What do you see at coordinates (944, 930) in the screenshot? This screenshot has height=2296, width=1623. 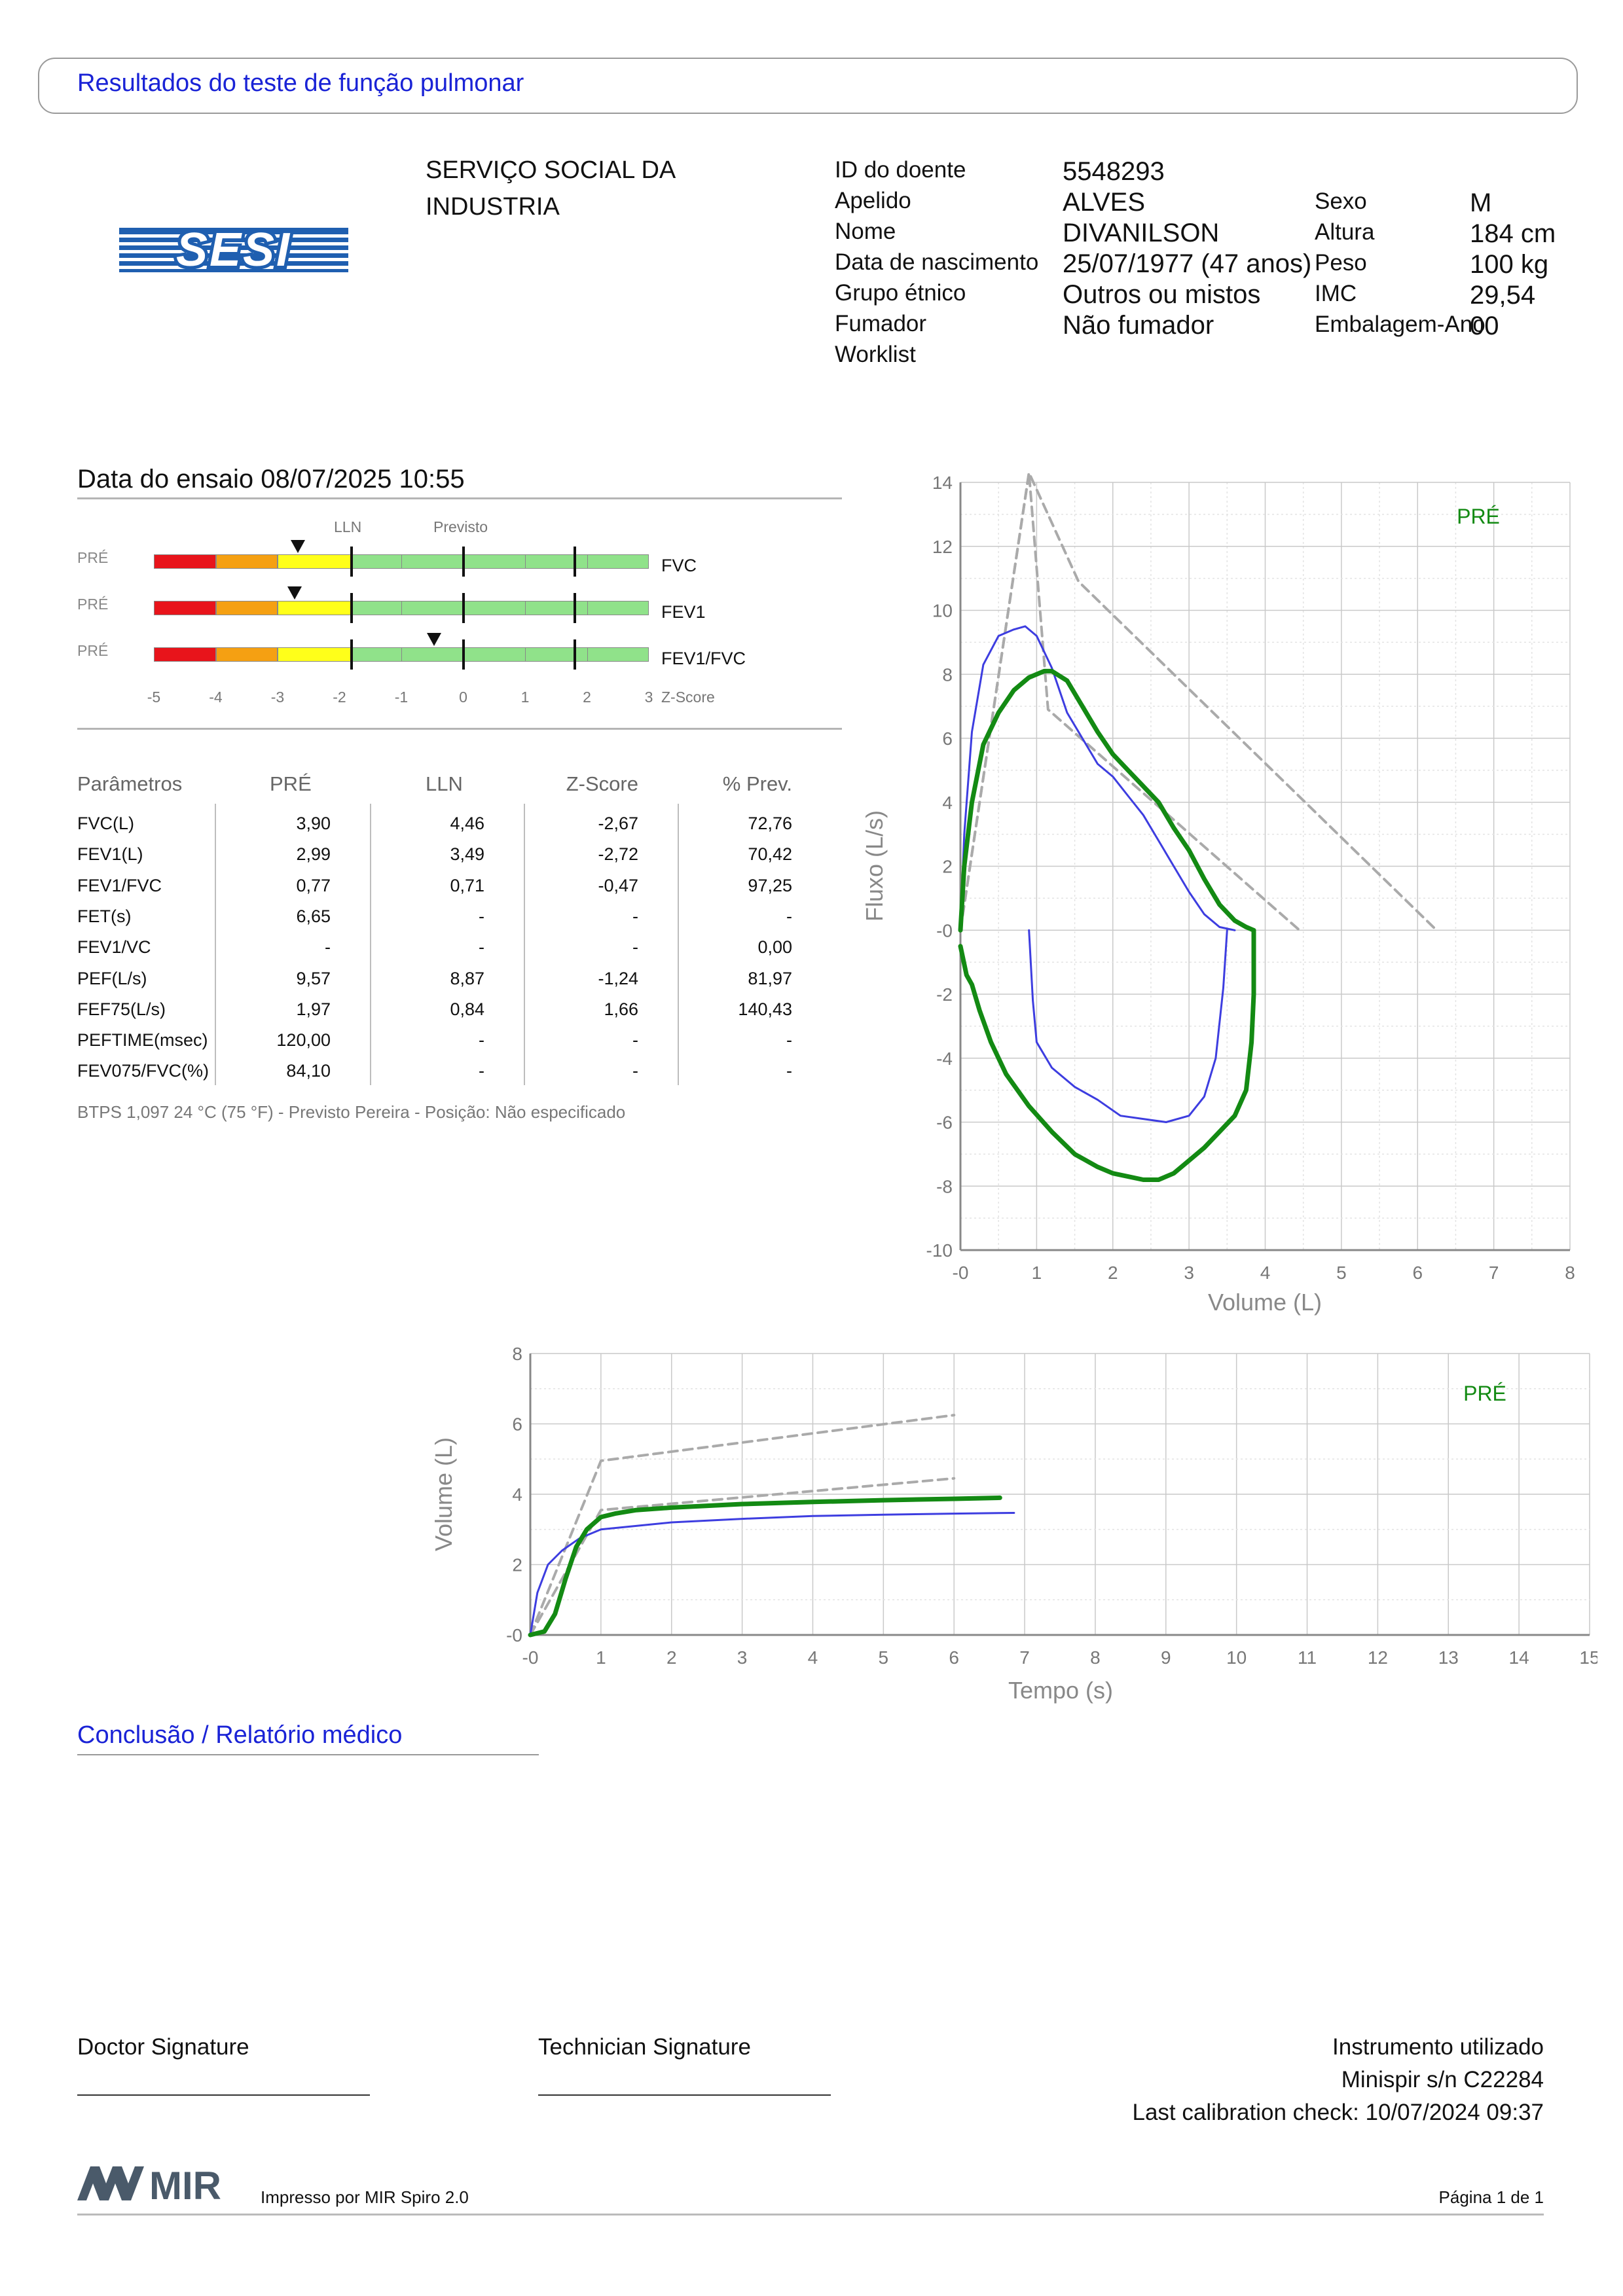 I see `y-tick-label: -0` at bounding box center [944, 930].